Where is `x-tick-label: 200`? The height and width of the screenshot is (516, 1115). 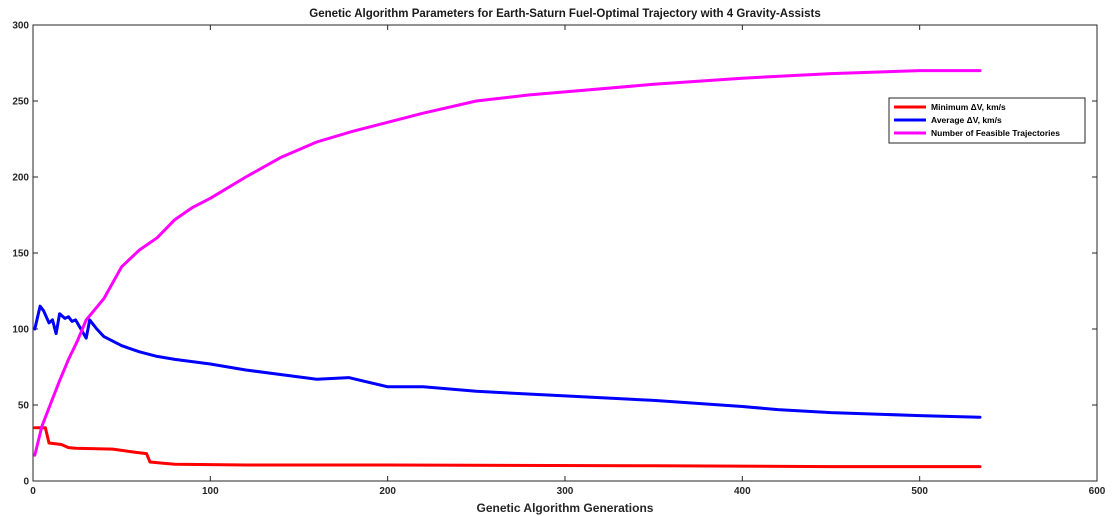 x-tick-label: 200 is located at coordinates (387, 491).